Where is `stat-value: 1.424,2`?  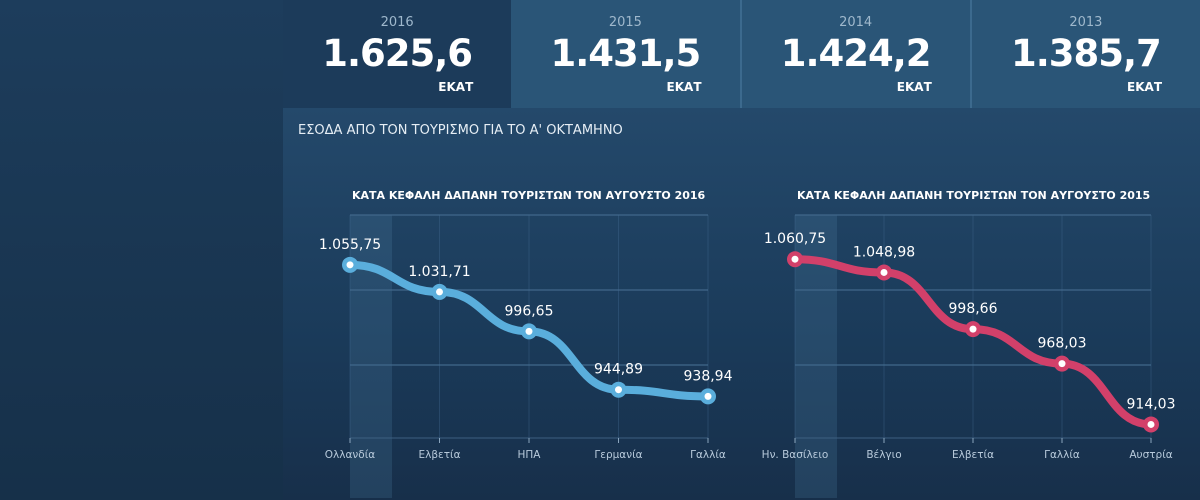 stat-value: 1.424,2 is located at coordinates (856, 53).